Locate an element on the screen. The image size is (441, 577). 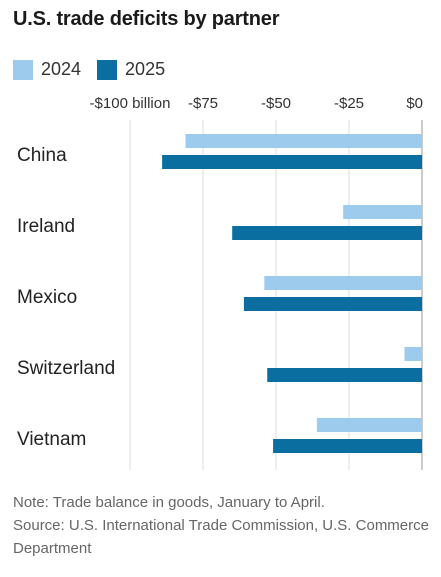
legend-label-2025: 2025 is located at coordinates (145, 69).